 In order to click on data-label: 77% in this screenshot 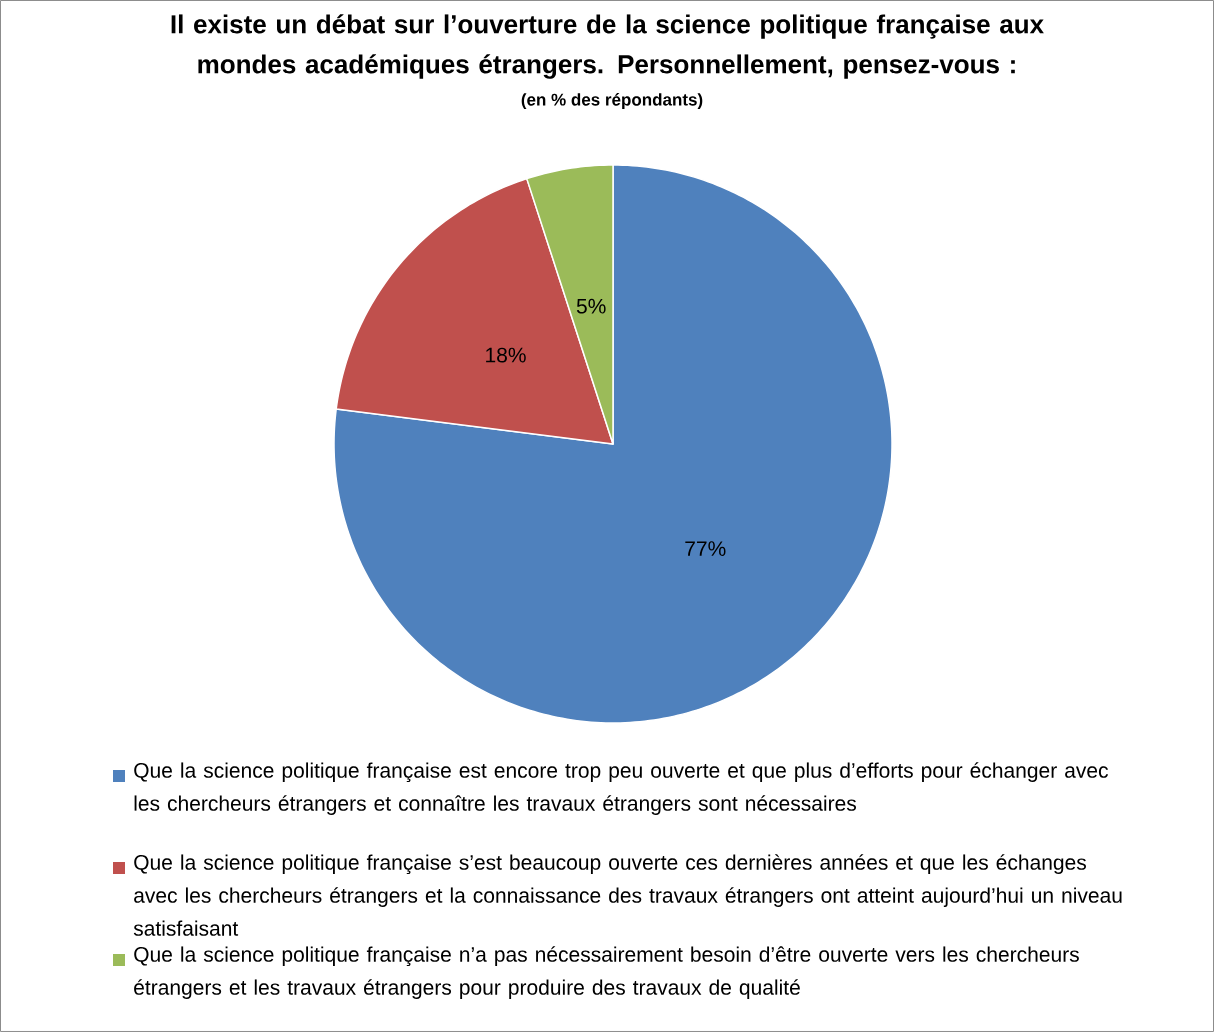, I will do `click(705, 548)`.